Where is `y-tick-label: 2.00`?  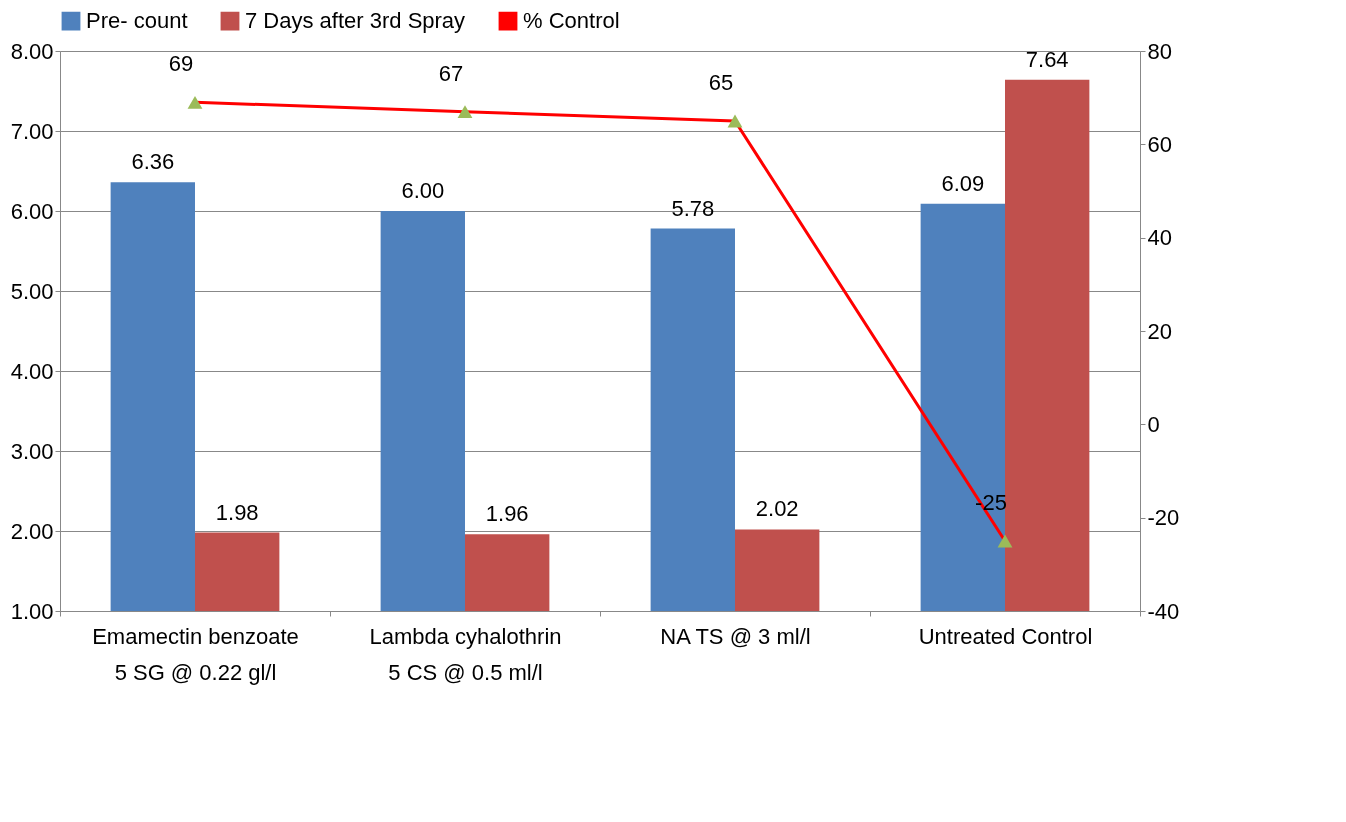 y-tick-label: 2.00 is located at coordinates (32, 531).